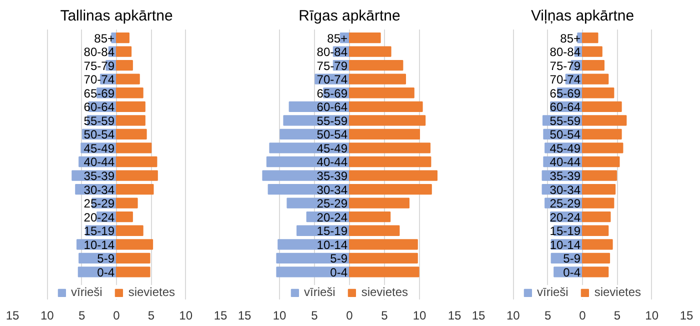 This screenshot has height=326, width=700. I want to click on y-tick-label: 0-4, so click(339, 272).